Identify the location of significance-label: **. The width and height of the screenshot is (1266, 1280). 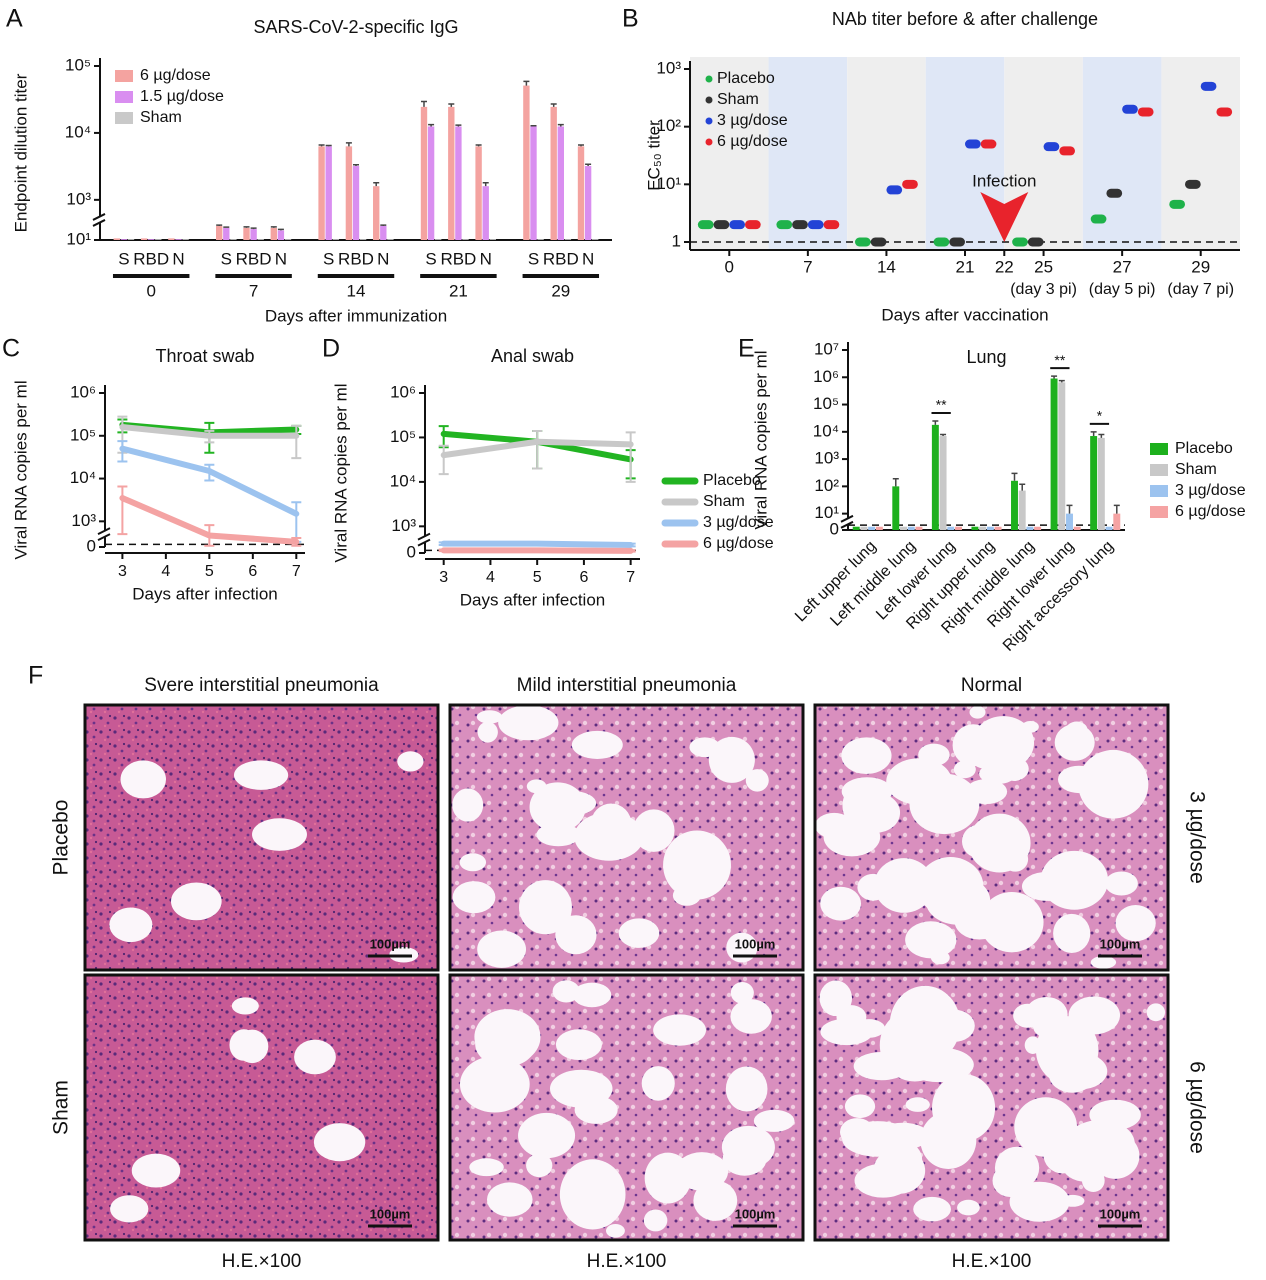
(1059, 360).